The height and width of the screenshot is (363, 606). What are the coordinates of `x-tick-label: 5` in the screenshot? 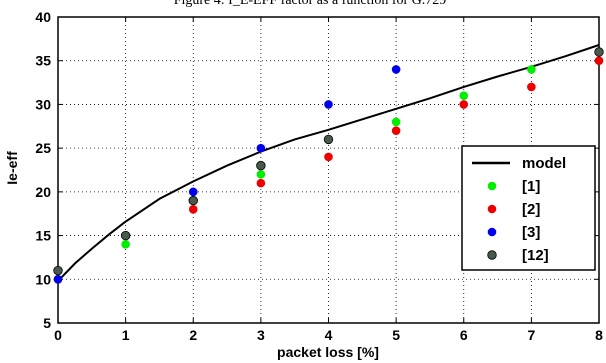 It's located at (396, 335).